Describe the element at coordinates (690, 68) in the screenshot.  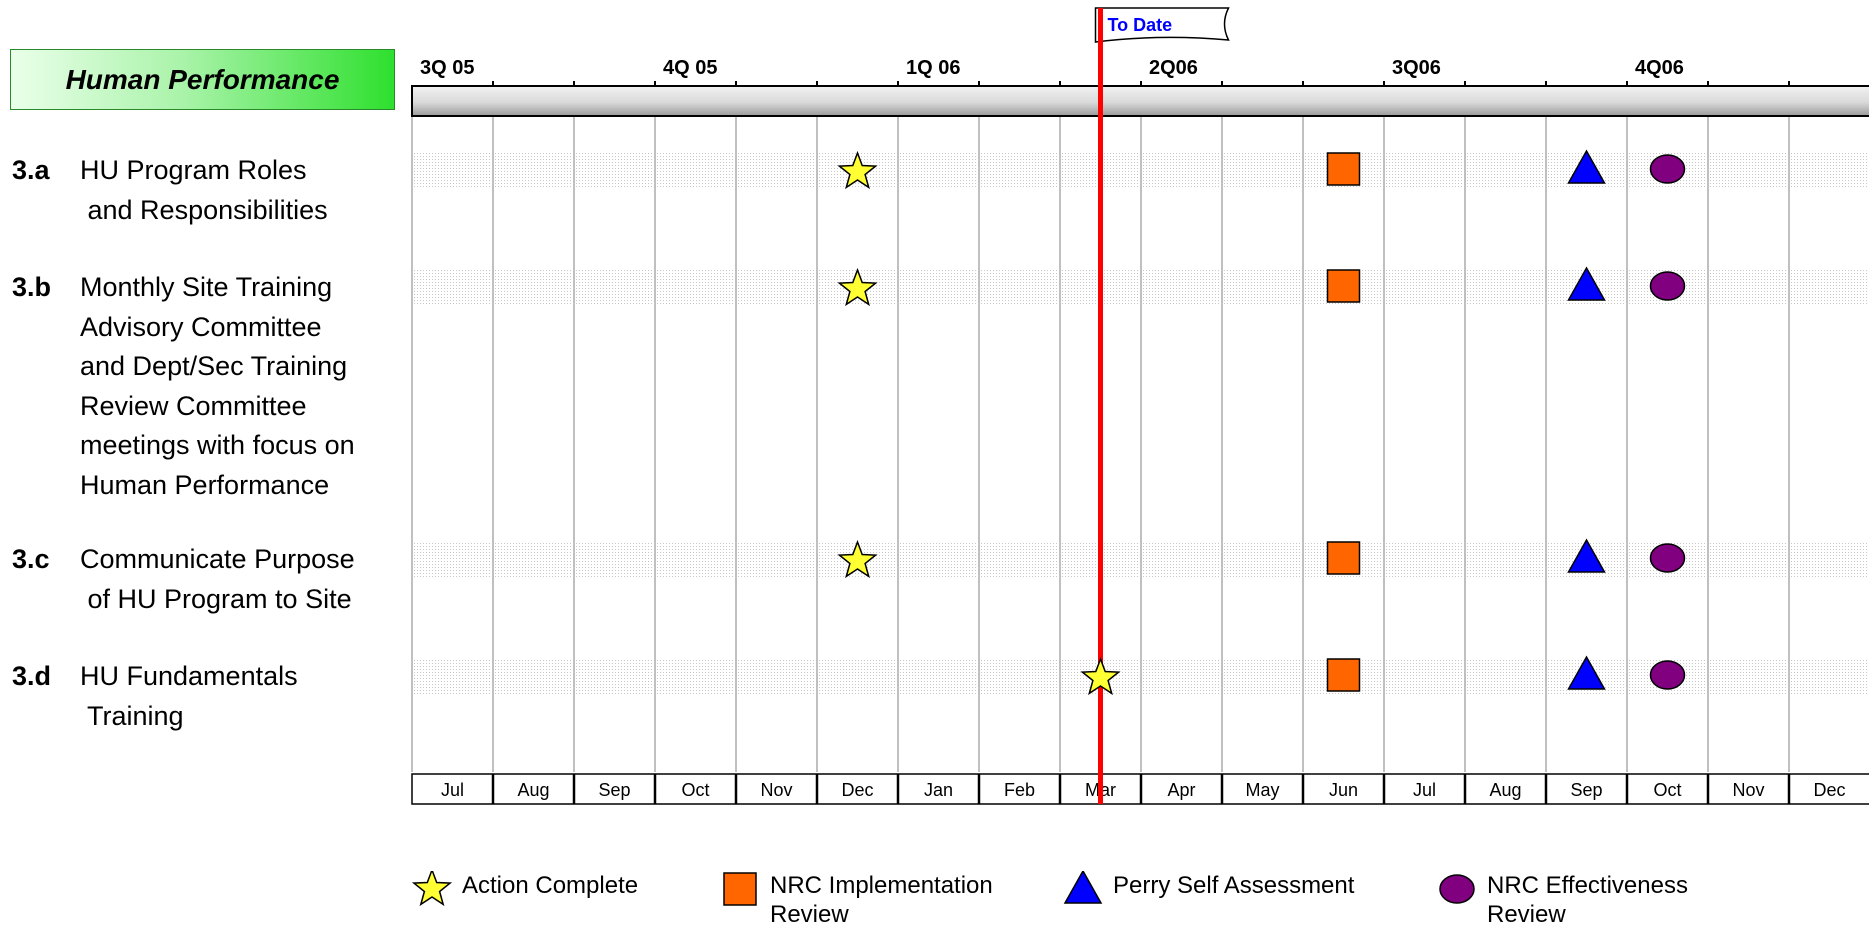
I see `quarter-label: 4Q 05` at that location.